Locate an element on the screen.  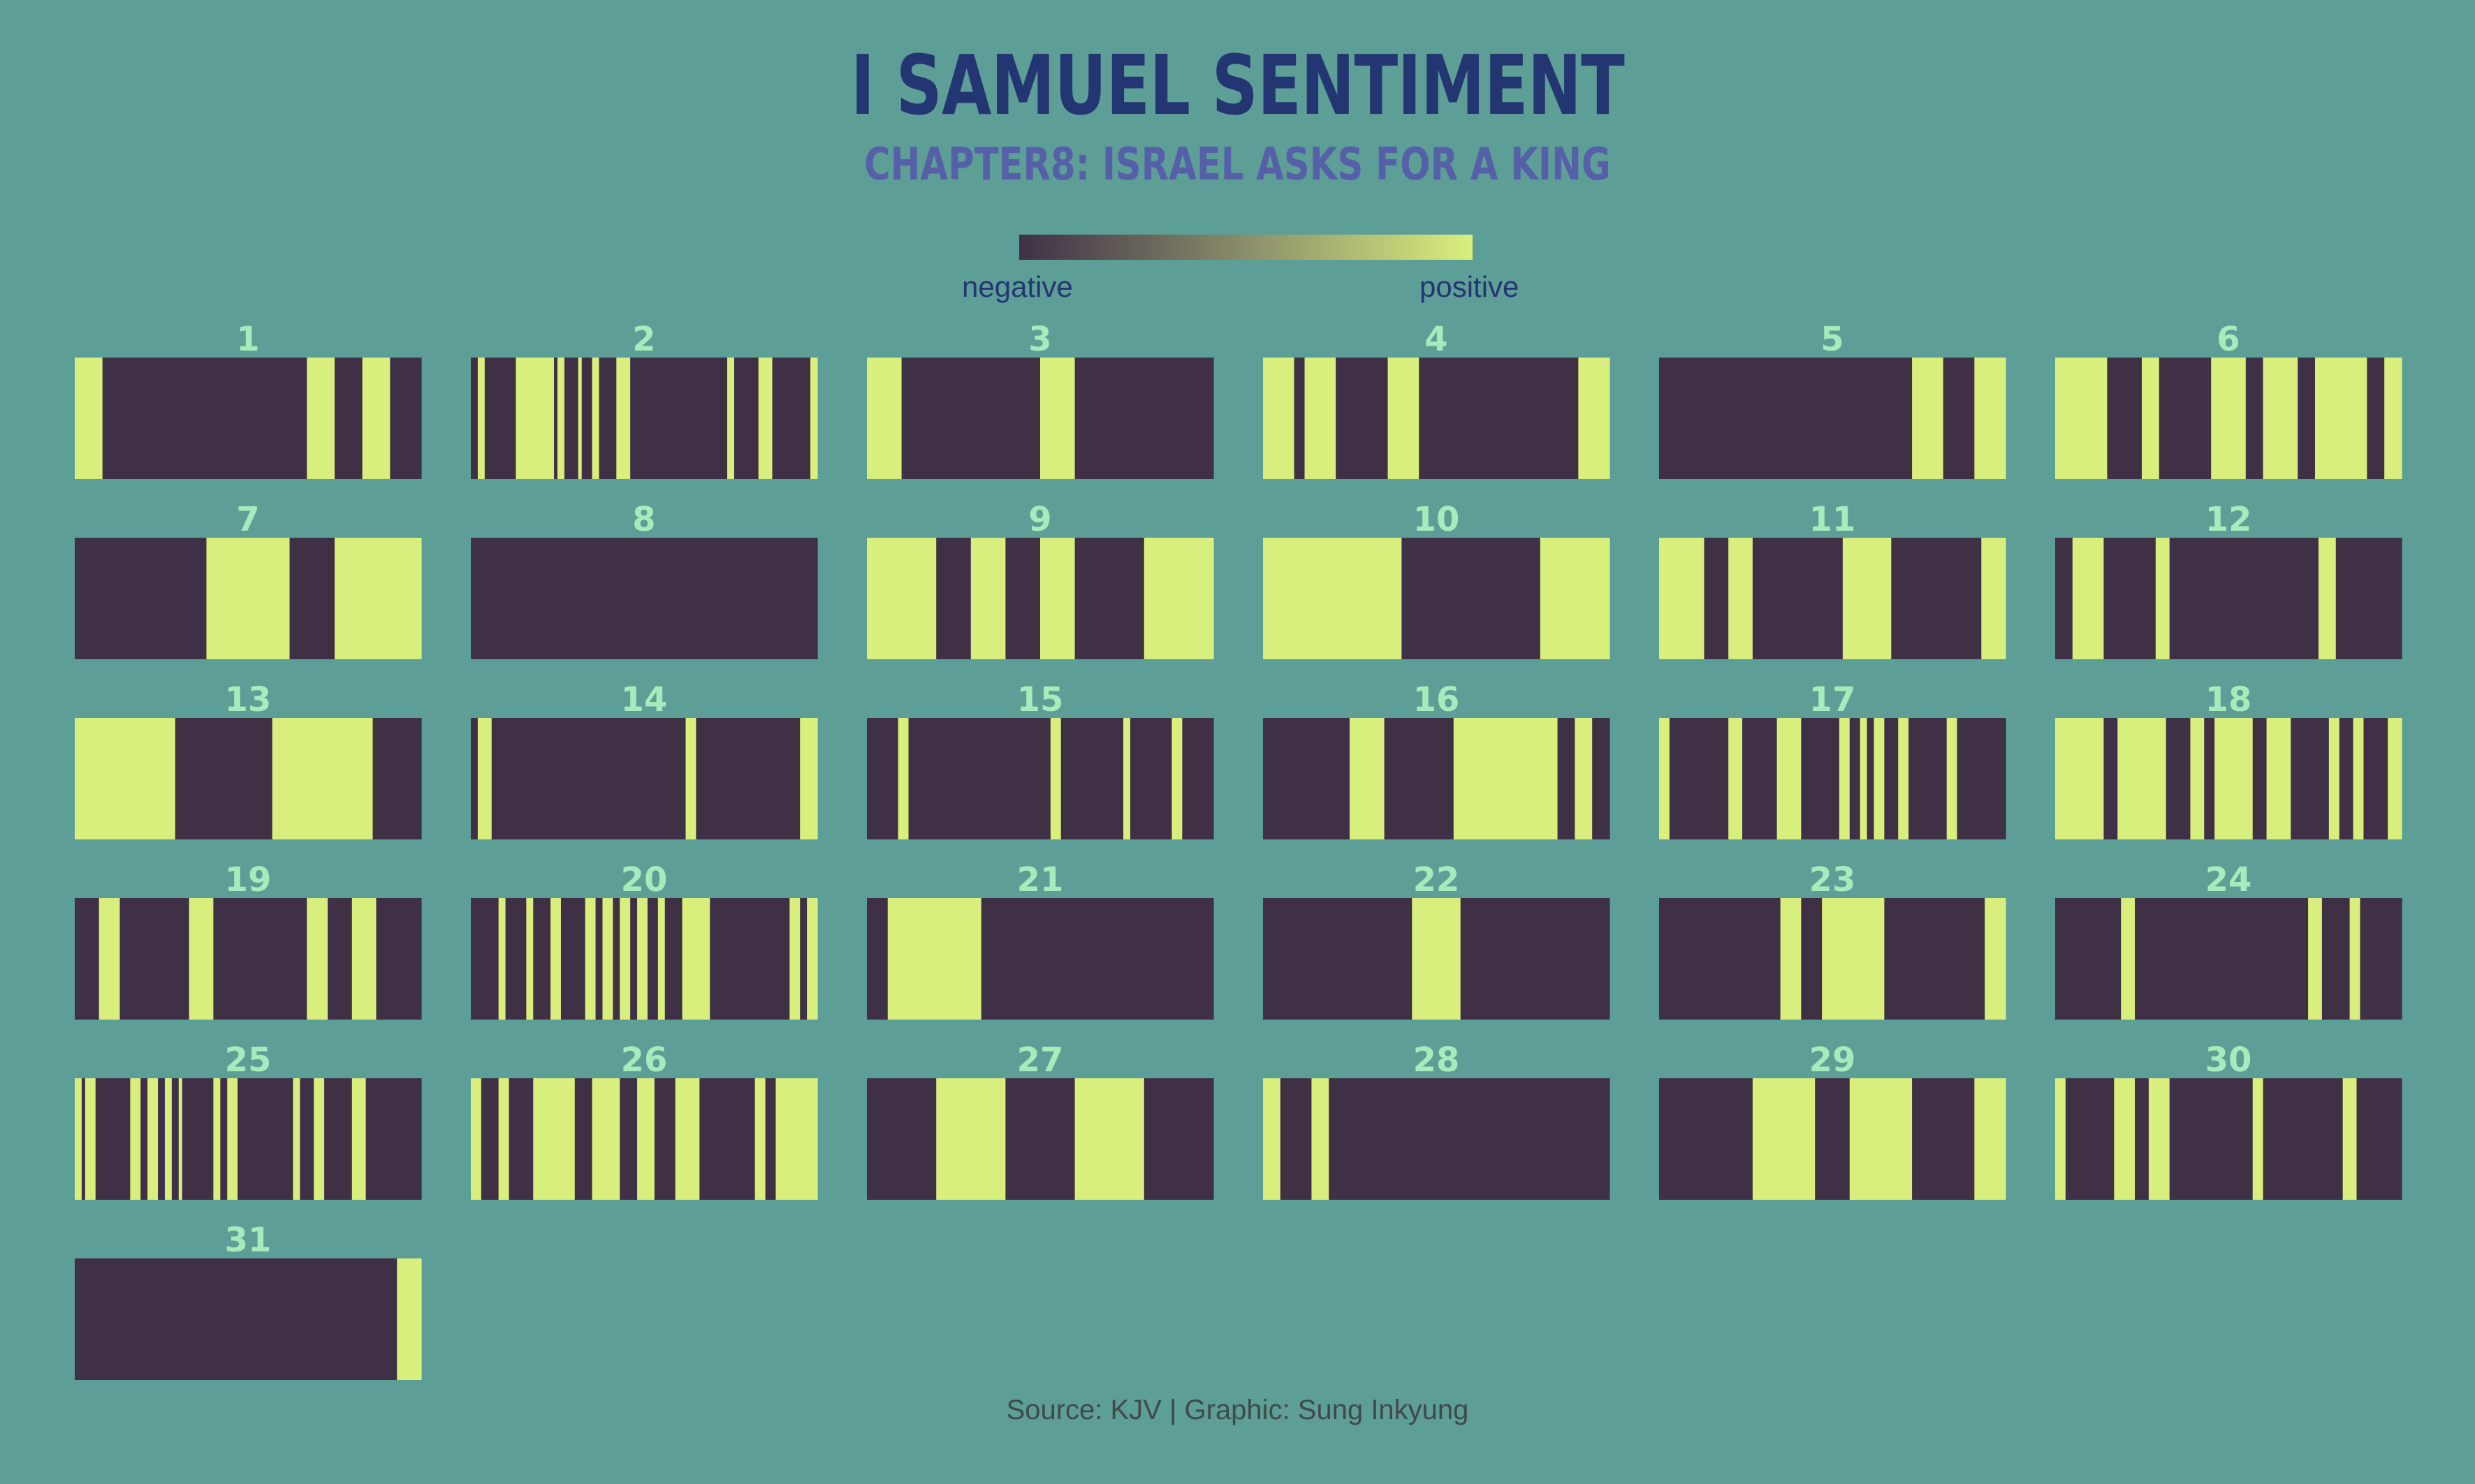
chapter-panel-21: 21 is located at coordinates (1040, 940).